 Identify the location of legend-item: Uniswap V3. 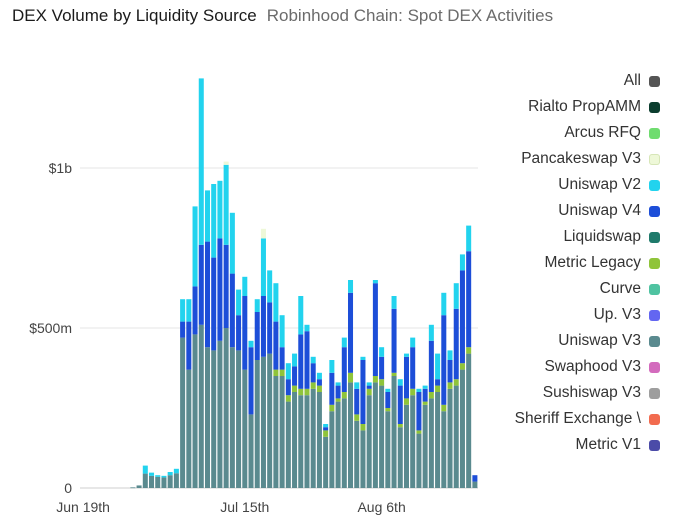
(570, 341).